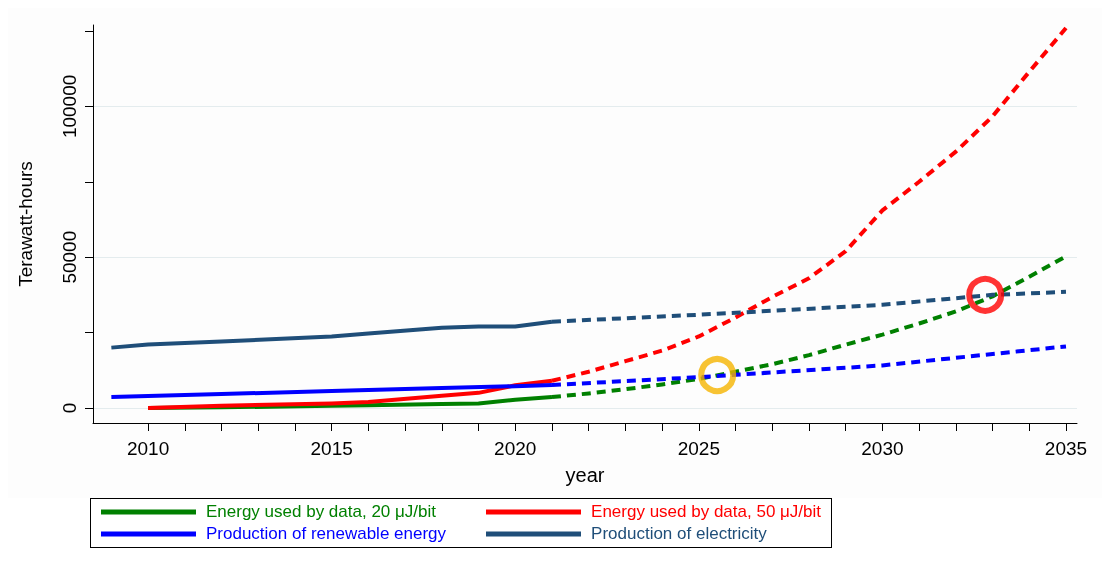 This screenshot has width=1110, height=567. What do you see at coordinates (331, 448) in the screenshot?
I see `x-tick-label: 2015` at bounding box center [331, 448].